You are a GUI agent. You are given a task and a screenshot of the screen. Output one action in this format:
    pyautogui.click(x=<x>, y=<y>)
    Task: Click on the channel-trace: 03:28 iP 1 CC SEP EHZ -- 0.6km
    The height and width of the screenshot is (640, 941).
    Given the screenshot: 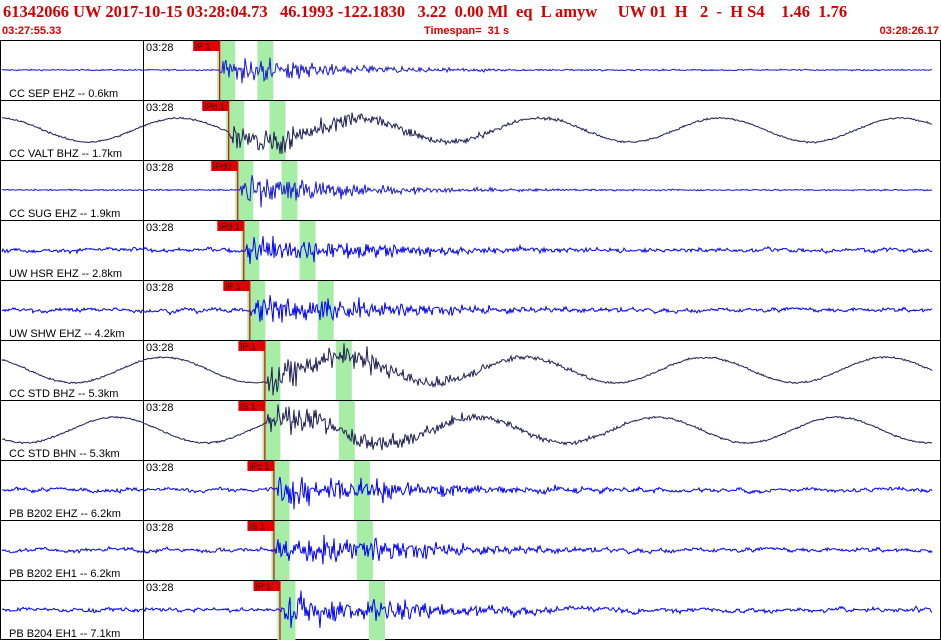 What is the action you would take?
    pyautogui.click(x=466, y=70)
    